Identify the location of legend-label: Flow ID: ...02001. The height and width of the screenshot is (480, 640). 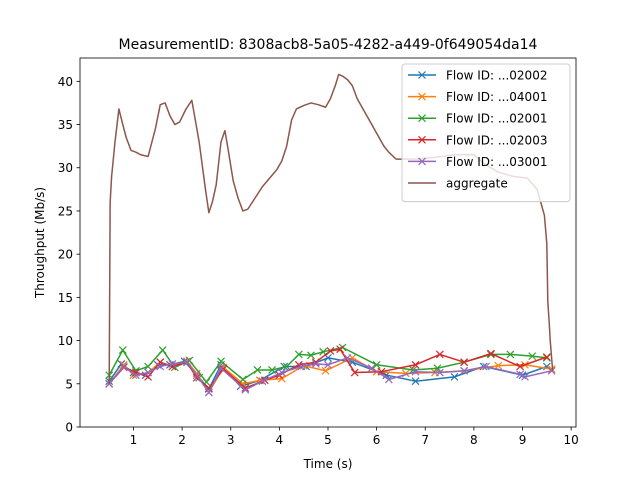
(496, 119).